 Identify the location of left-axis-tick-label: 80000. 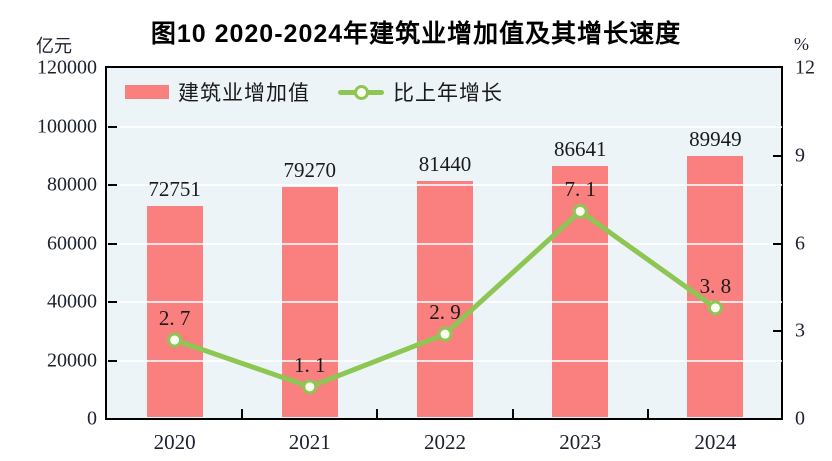
(72, 184).